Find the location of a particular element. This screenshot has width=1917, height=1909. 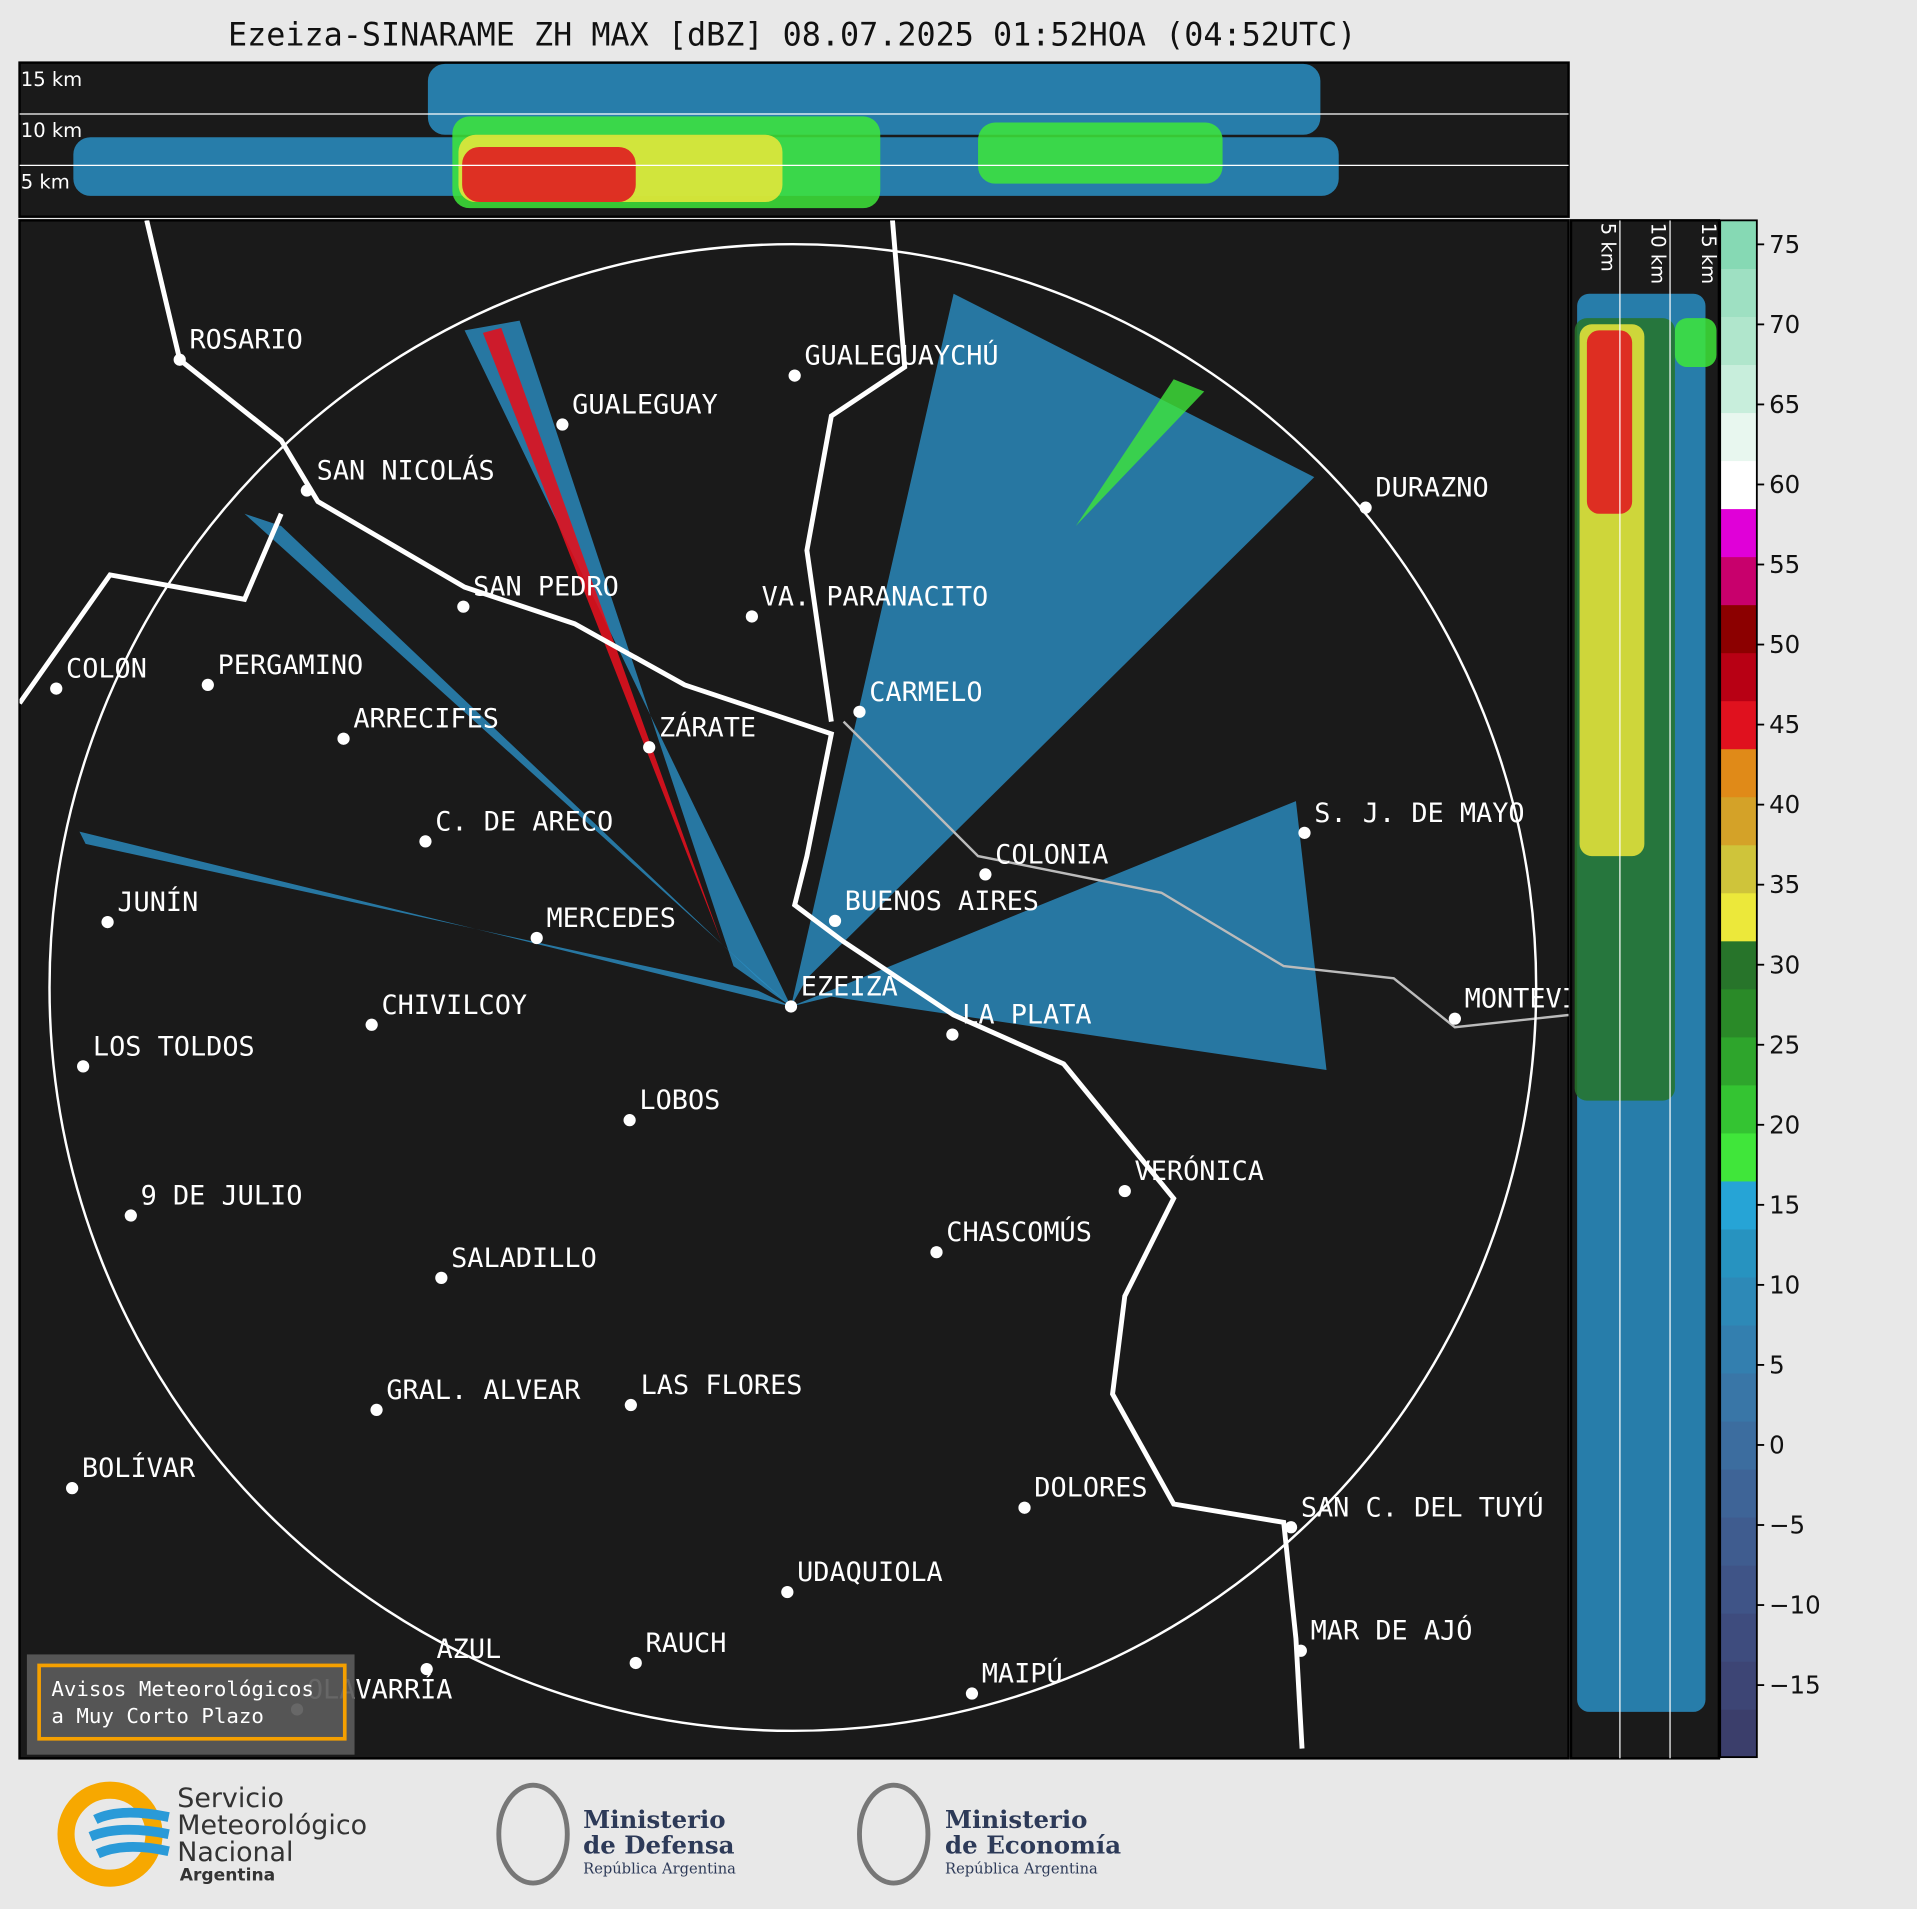

river is located at coordinates (856, 471).